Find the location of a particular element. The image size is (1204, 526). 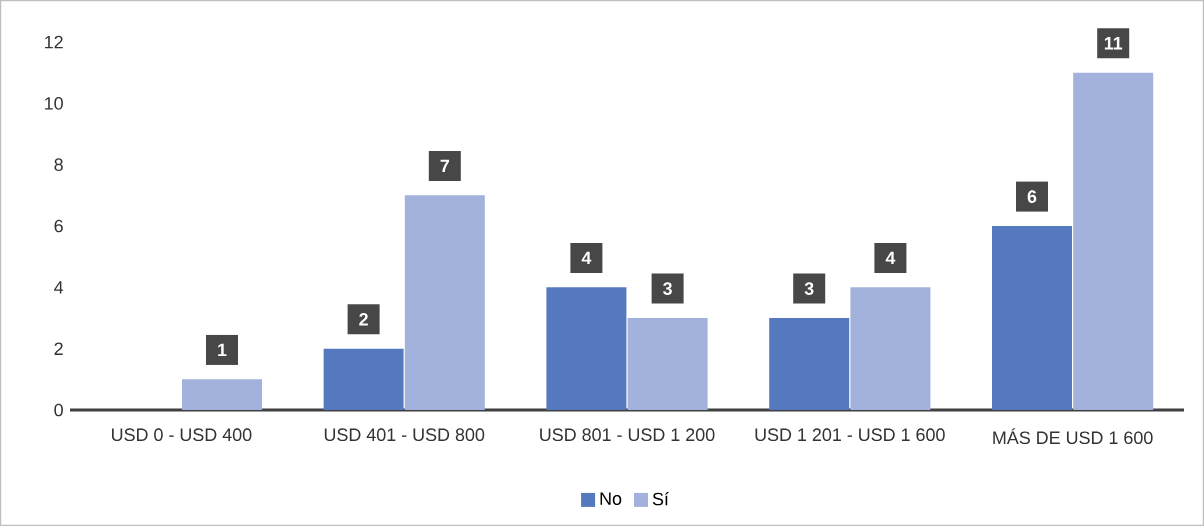

x-tick-label: USD 801 - USD 1 200 is located at coordinates (627, 435).